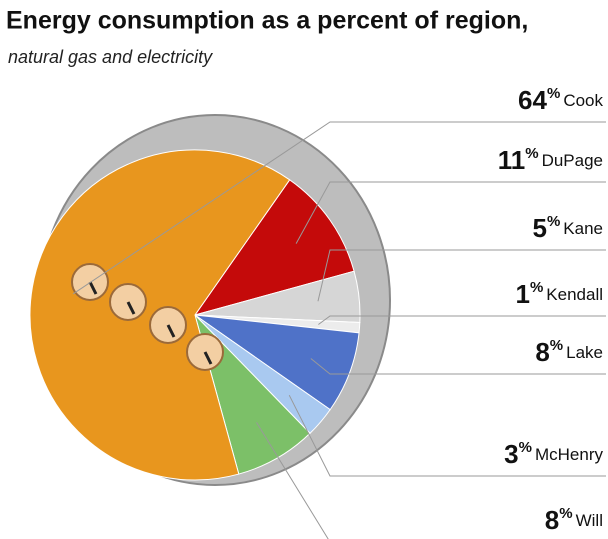 This screenshot has width=608, height=539. Describe the element at coordinates (583, 100) in the screenshot. I see `slice-name: Cook` at that location.